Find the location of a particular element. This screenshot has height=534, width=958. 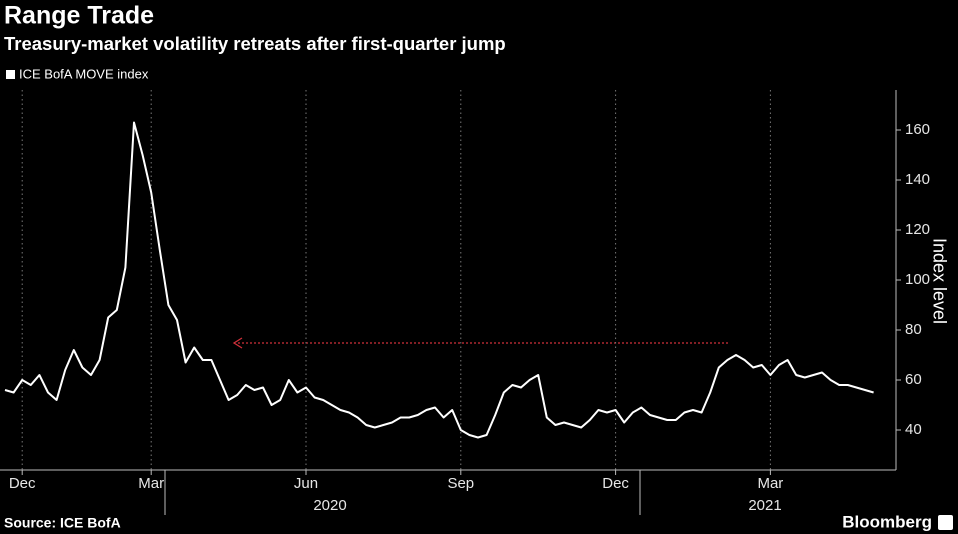

legend-label: ICE BofA MOVE index is located at coordinates (84, 73).